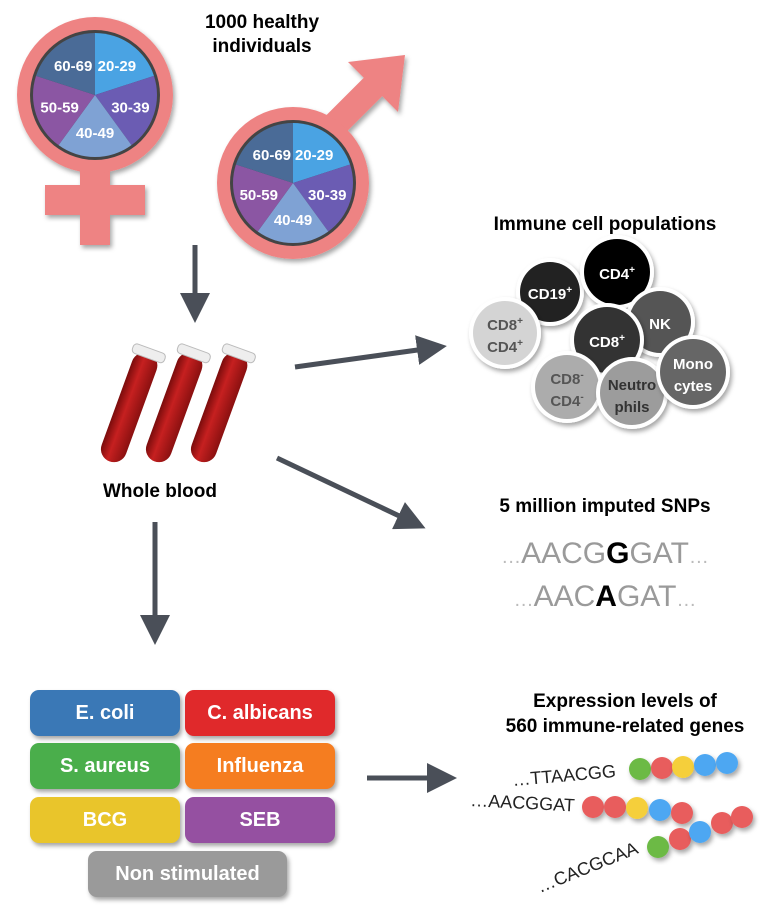  I want to click on female-slice-label: 40-49, so click(95, 133).